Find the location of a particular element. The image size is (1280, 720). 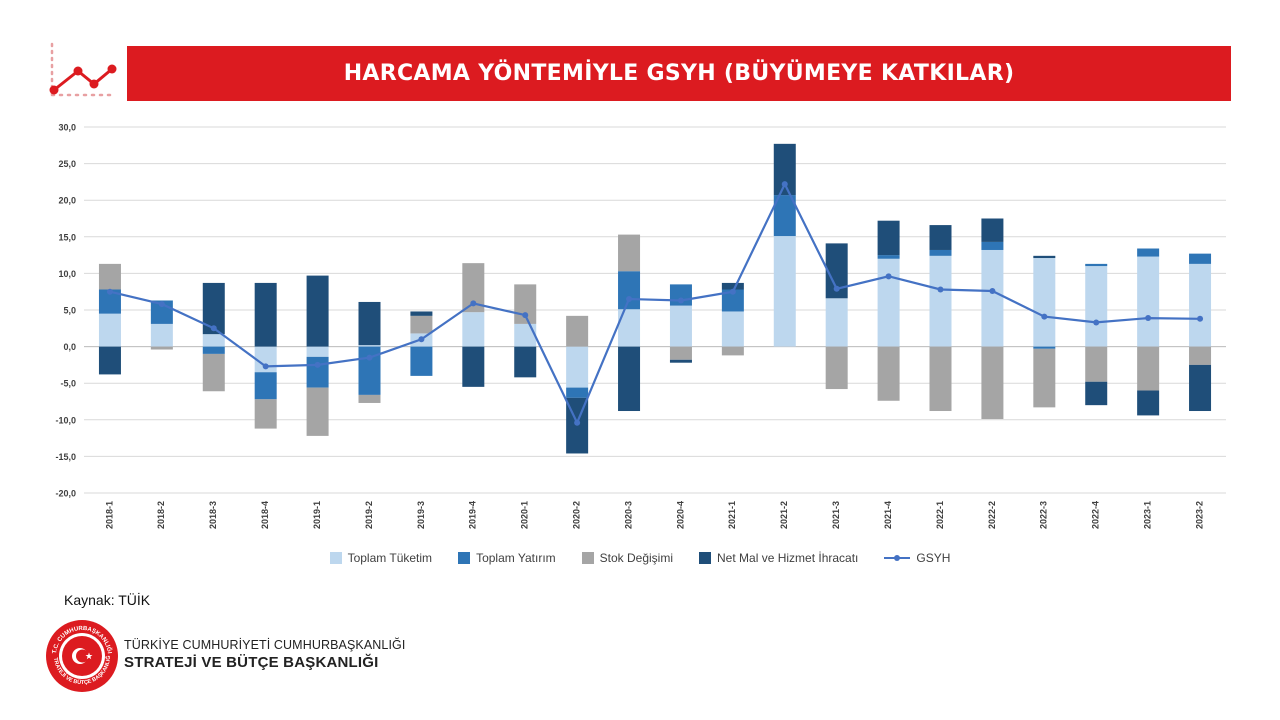

y-tick-label: -15,0 is located at coordinates (65, 457).